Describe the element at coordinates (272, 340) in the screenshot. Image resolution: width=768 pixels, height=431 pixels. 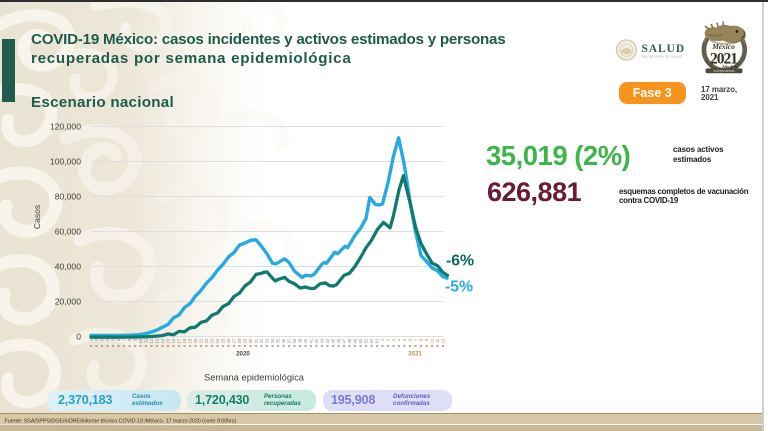
I see `svg-text: 34` at that location.